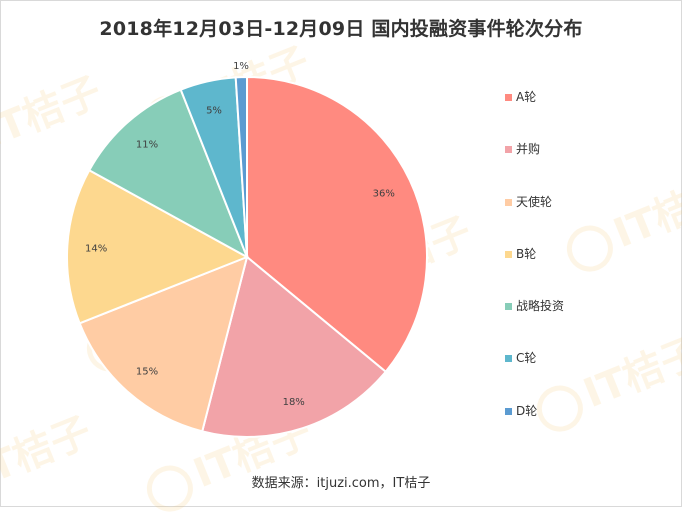  I want to click on legend-item: 并购, so click(534, 166).